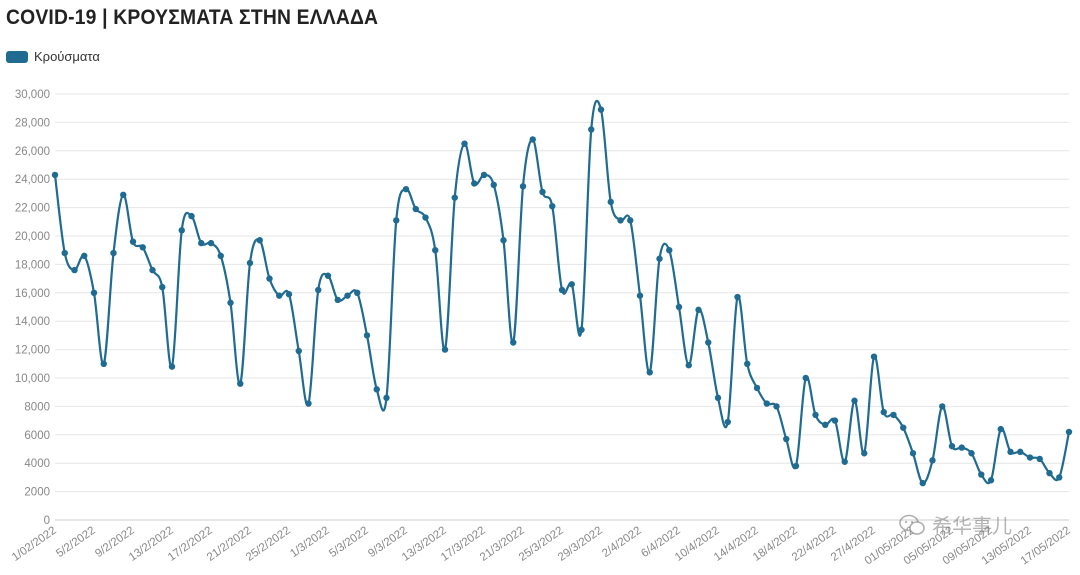  What do you see at coordinates (32, 294) in the screenshot?
I see `y-tick-label: 16,000` at bounding box center [32, 294].